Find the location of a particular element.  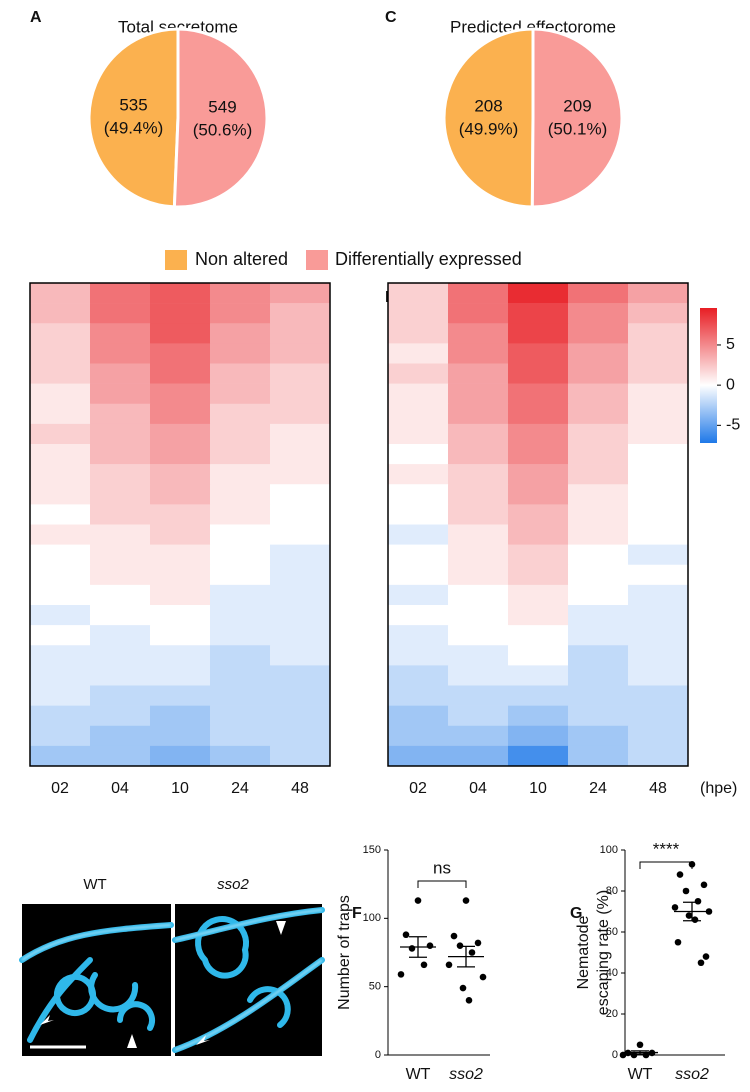

chart-title: Predicted effectorome is located at coordinates (533, 26).